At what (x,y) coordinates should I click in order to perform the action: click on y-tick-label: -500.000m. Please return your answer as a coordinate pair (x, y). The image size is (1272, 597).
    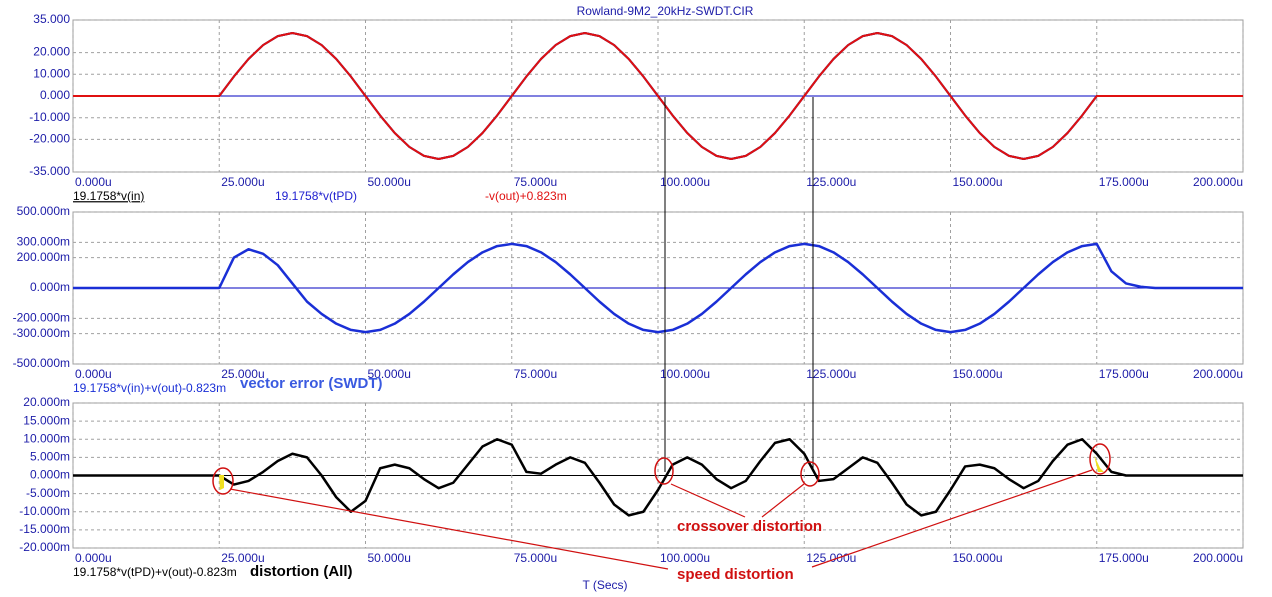
    Looking at the image, I should click on (41, 363).